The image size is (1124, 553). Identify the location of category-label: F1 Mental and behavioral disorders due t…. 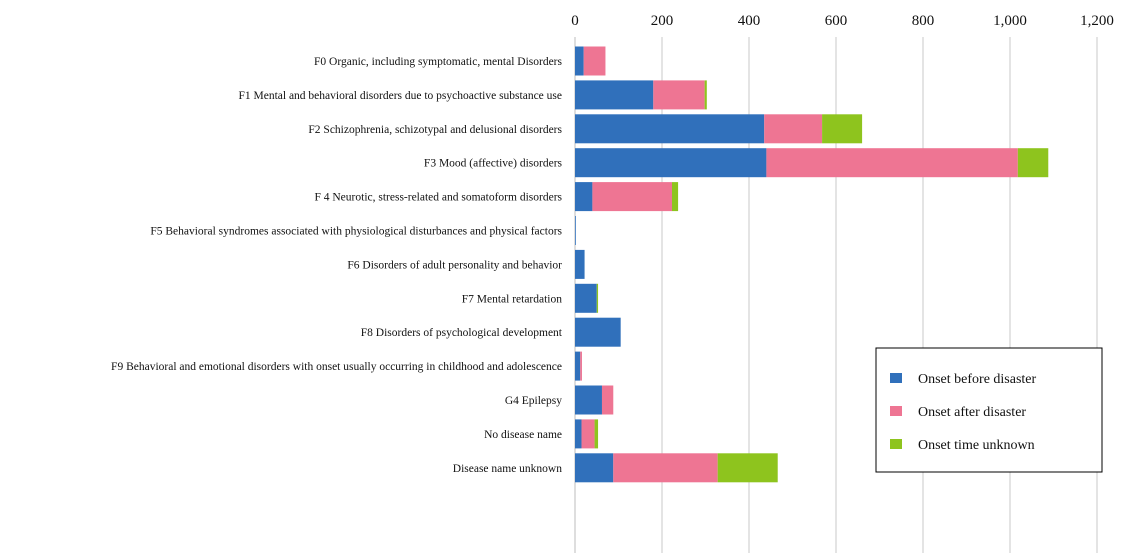
(400, 96).